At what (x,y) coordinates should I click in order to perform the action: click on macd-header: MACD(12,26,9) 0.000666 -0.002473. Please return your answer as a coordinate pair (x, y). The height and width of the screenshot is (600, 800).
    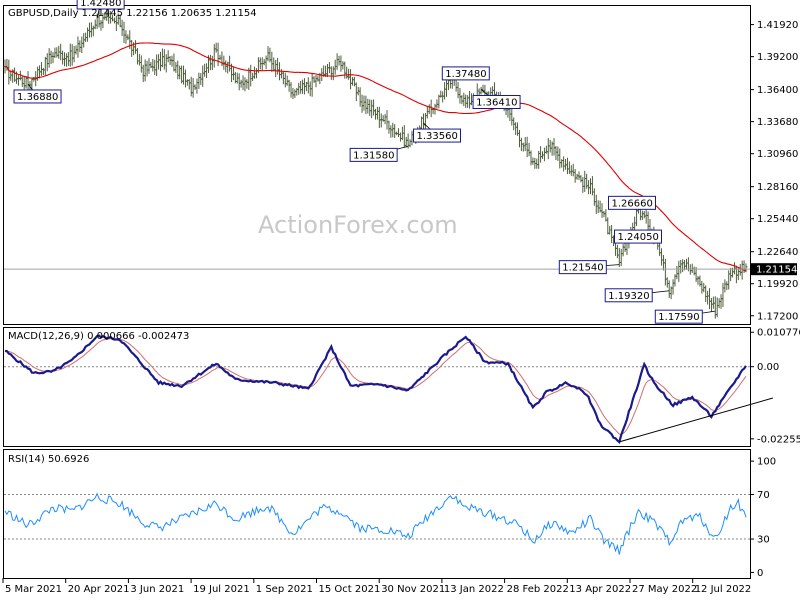
    Looking at the image, I should click on (98, 336).